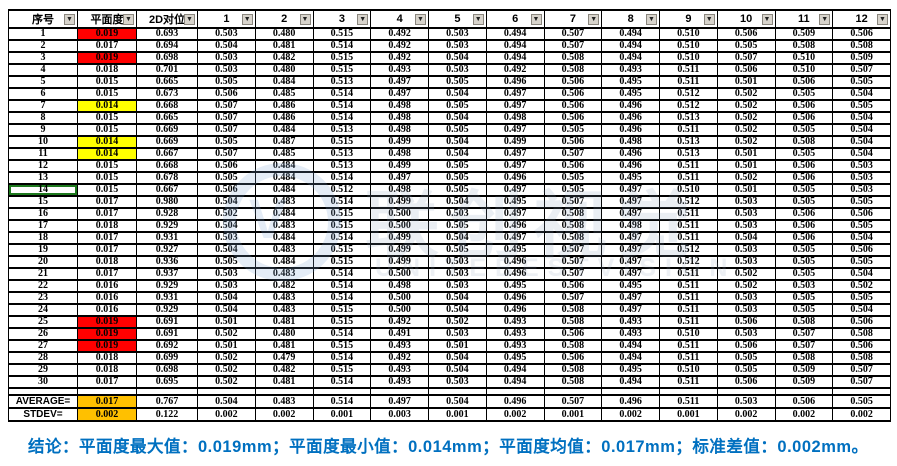 This screenshot has width=897, height=466. I want to click on cell: 0.667, so click(167, 190).